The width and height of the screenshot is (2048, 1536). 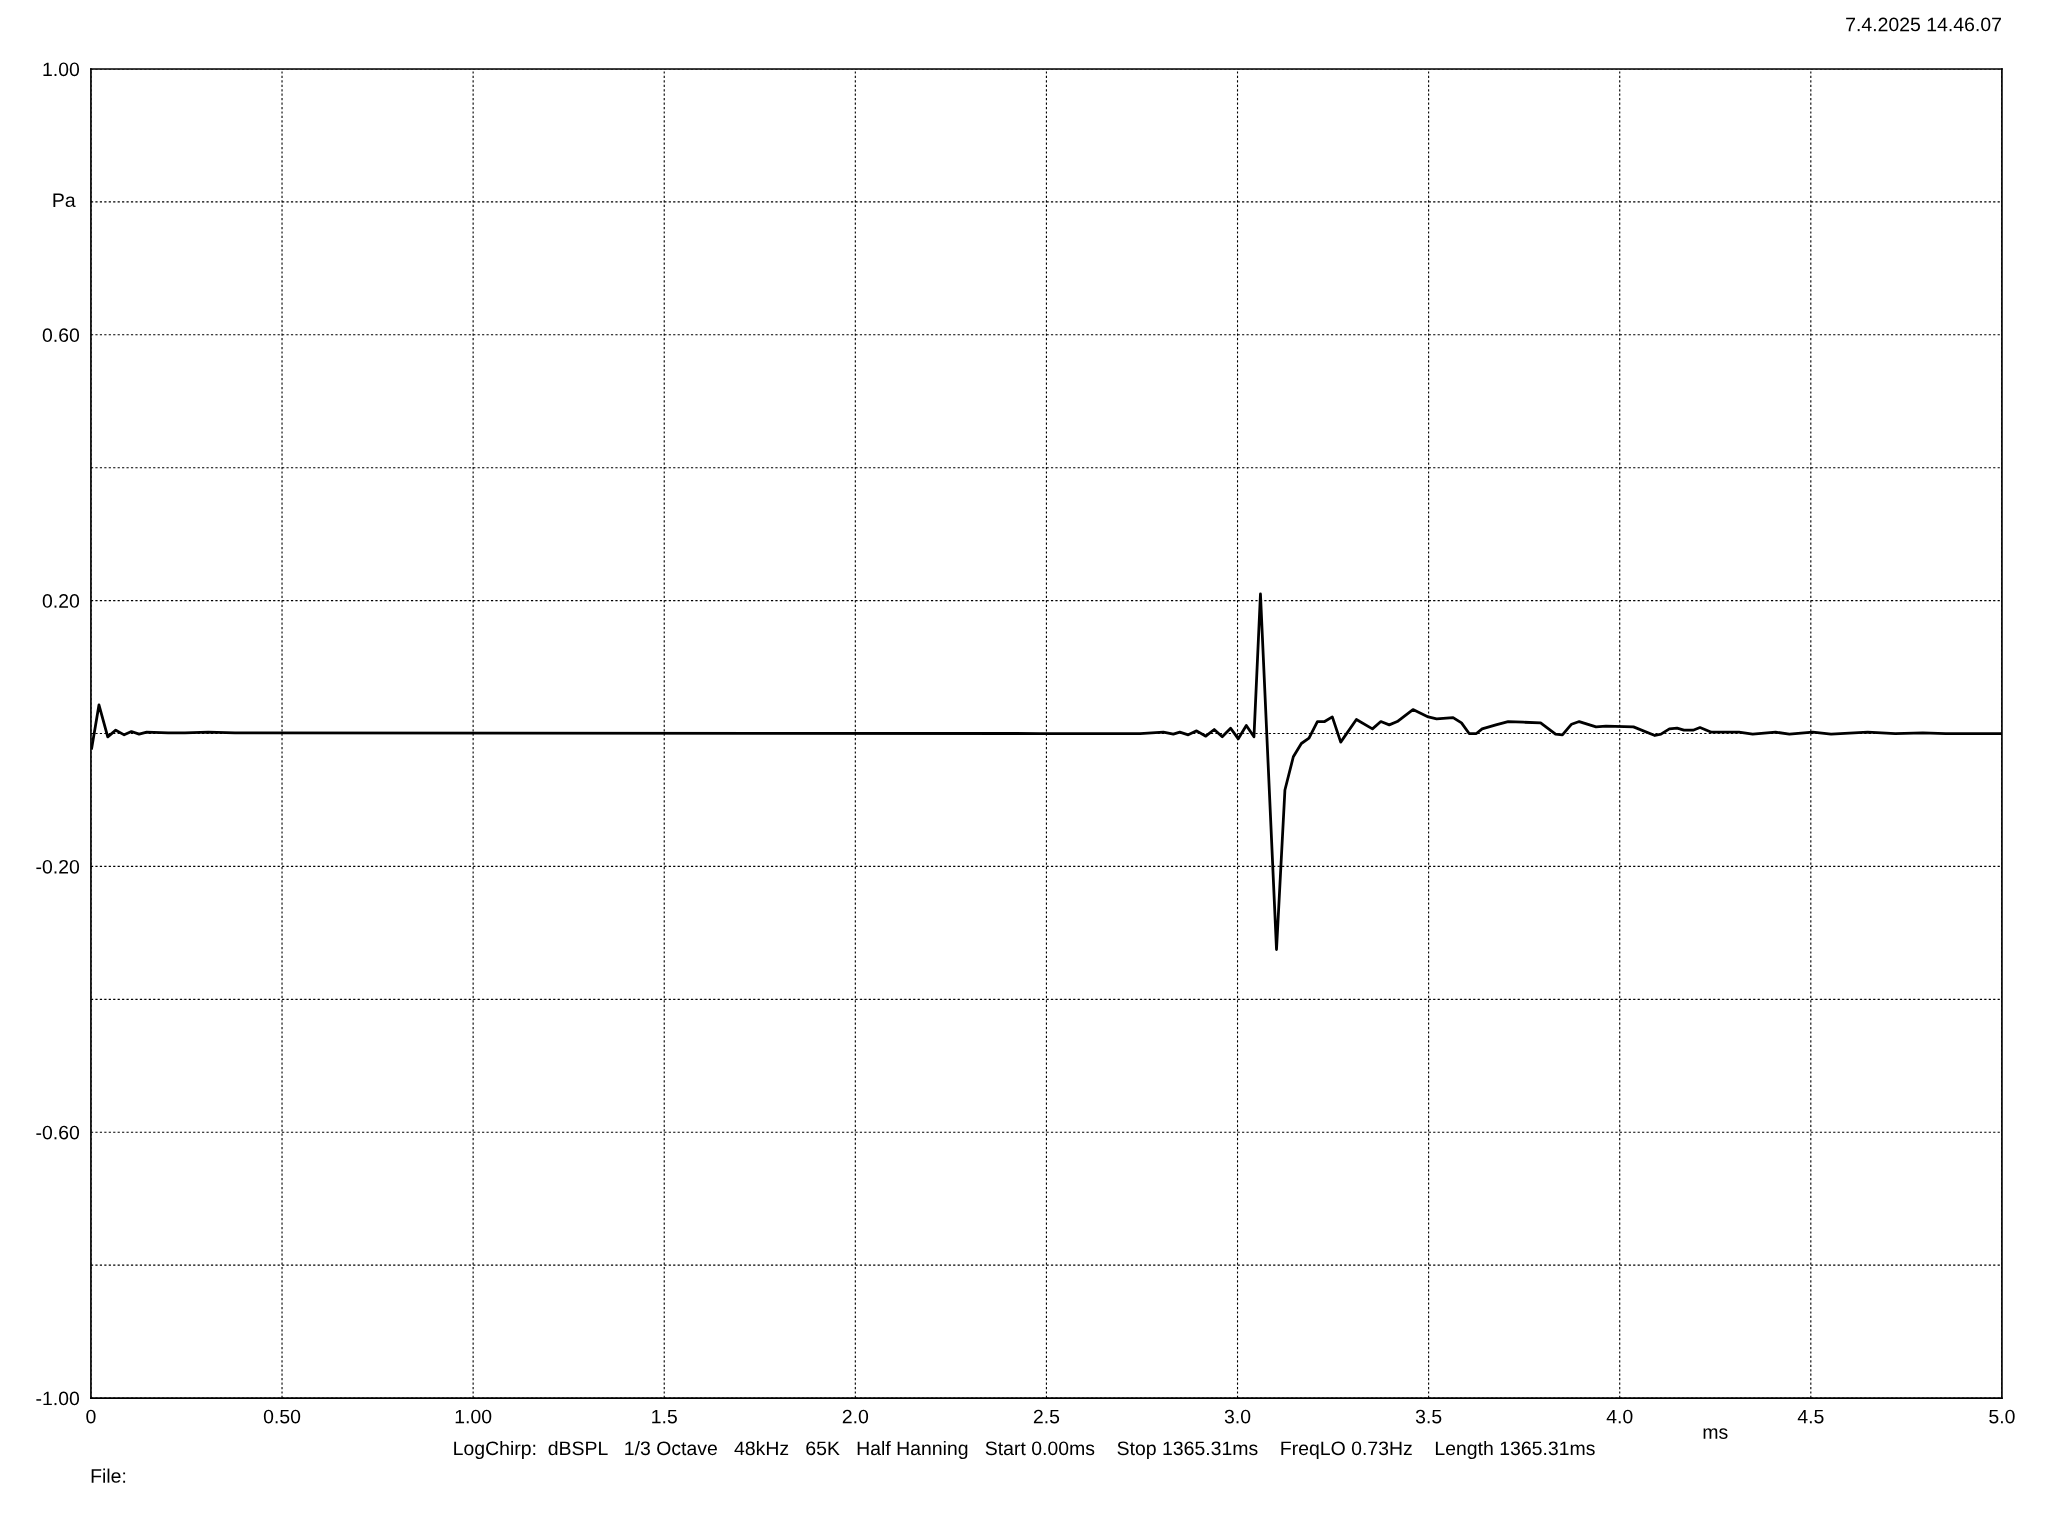 What do you see at coordinates (108, 1475) in the screenshot?
I see `text: File:` at bounding box center [108, 1475].